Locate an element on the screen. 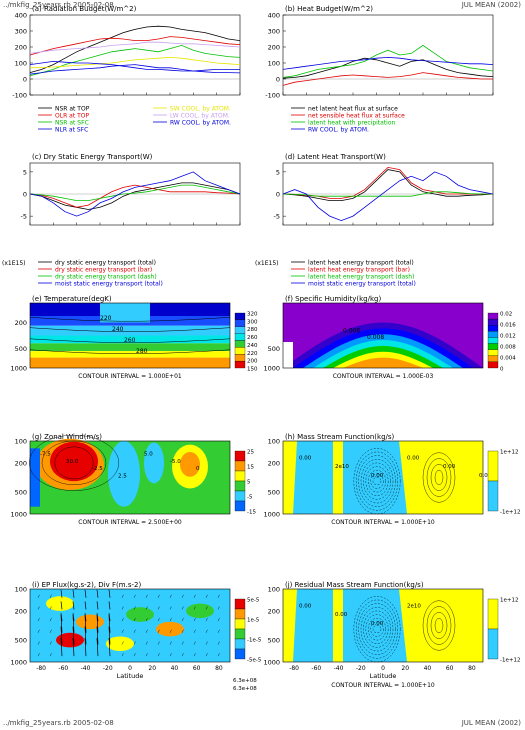 The width and height of the screenshot is (525, 730). panel-title: (f) Specific Humidity(kg/kg) is located at coordinates (333, 299).